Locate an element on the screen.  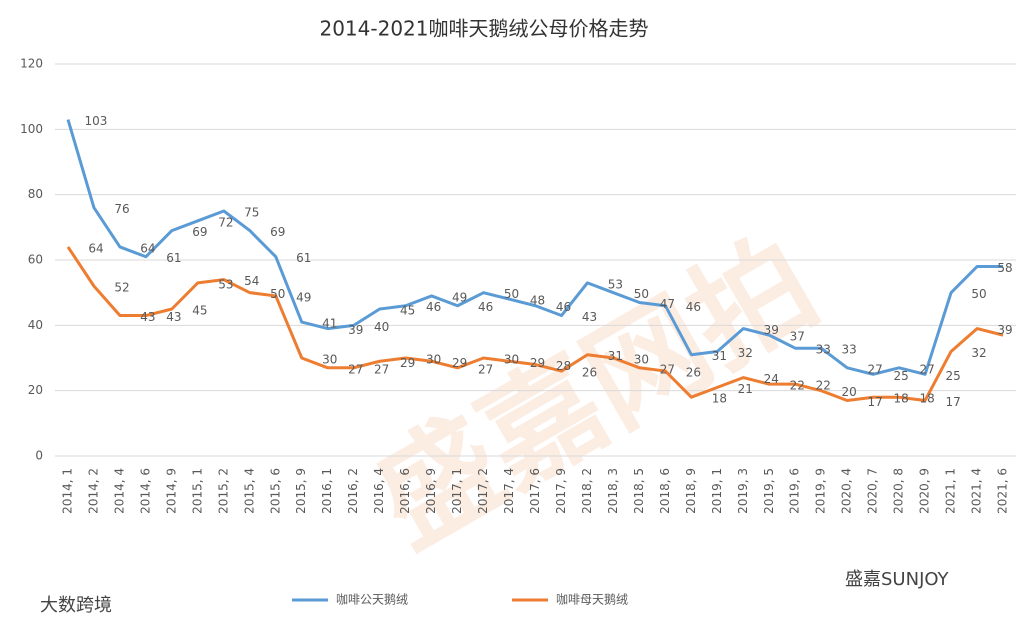
x-tick-label: 2020, 8 is located at coordinates (899, 491).